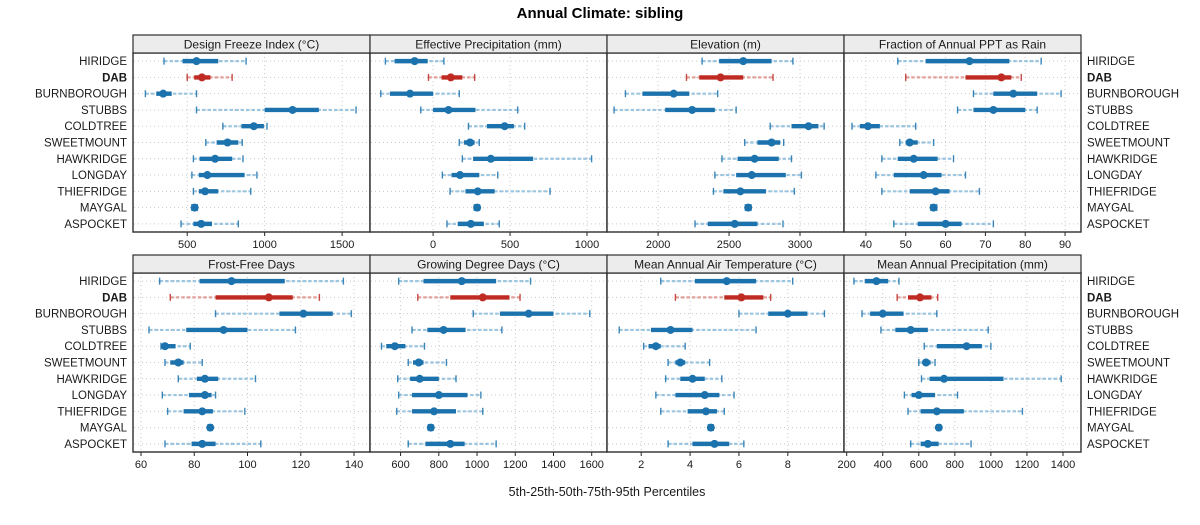  I want to click on tick-label: 1500, so click(342, 245).